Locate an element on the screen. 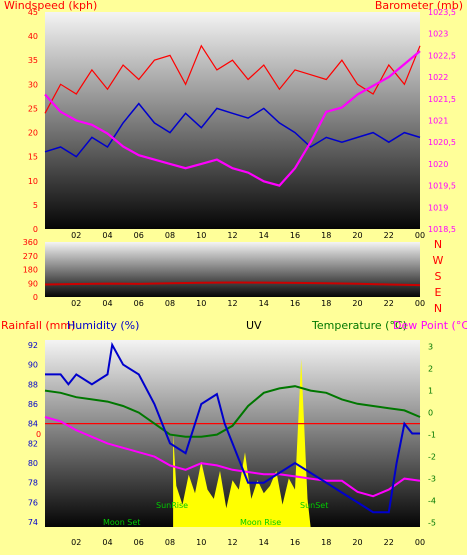  windspeed-axis-label: Windspeed (kph) is located at coordinates (50, 6).